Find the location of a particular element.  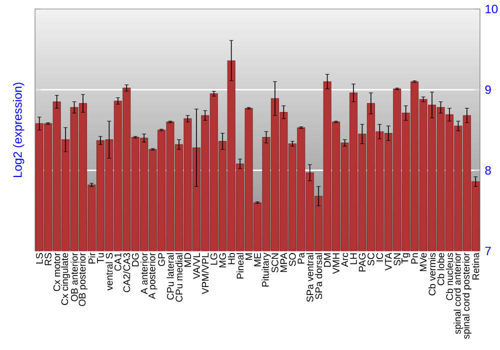

x-tick-label: spinal cord posterior is located at coordinates (467, 295).